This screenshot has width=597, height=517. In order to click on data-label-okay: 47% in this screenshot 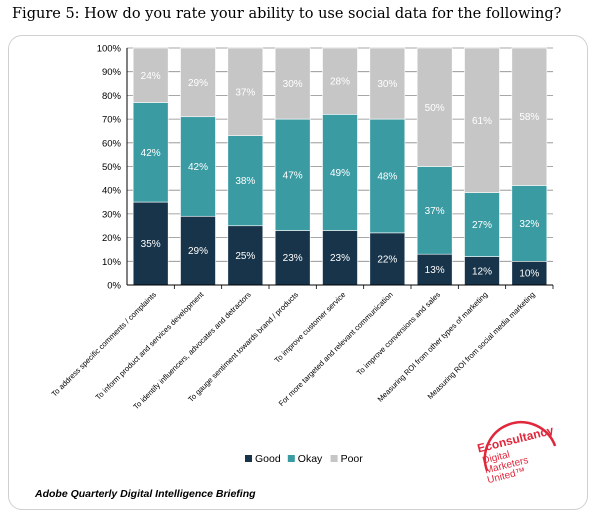, I will do `click(293, 175)`.